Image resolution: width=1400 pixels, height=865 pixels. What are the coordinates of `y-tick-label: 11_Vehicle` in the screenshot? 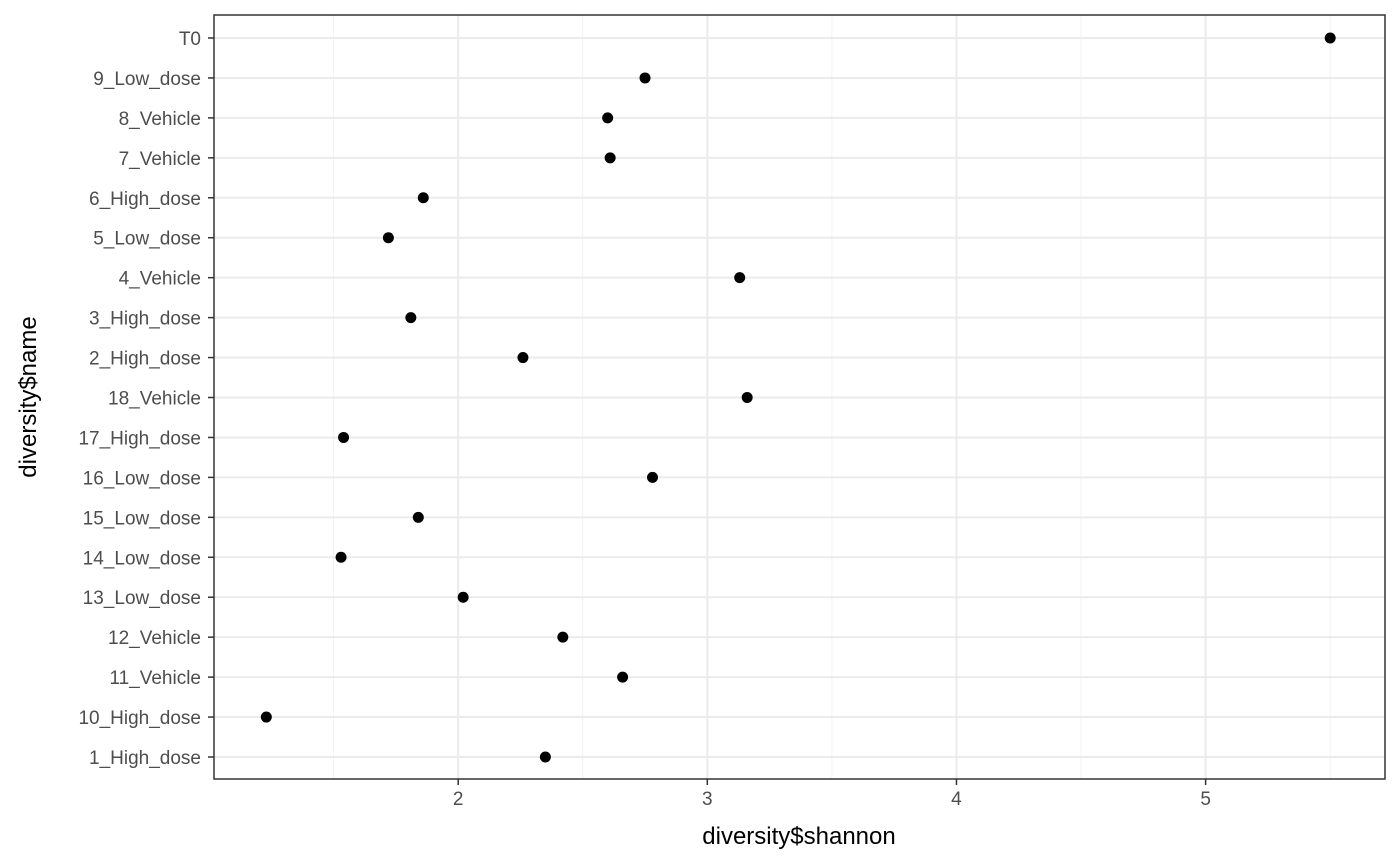 It's located at (155, 678).